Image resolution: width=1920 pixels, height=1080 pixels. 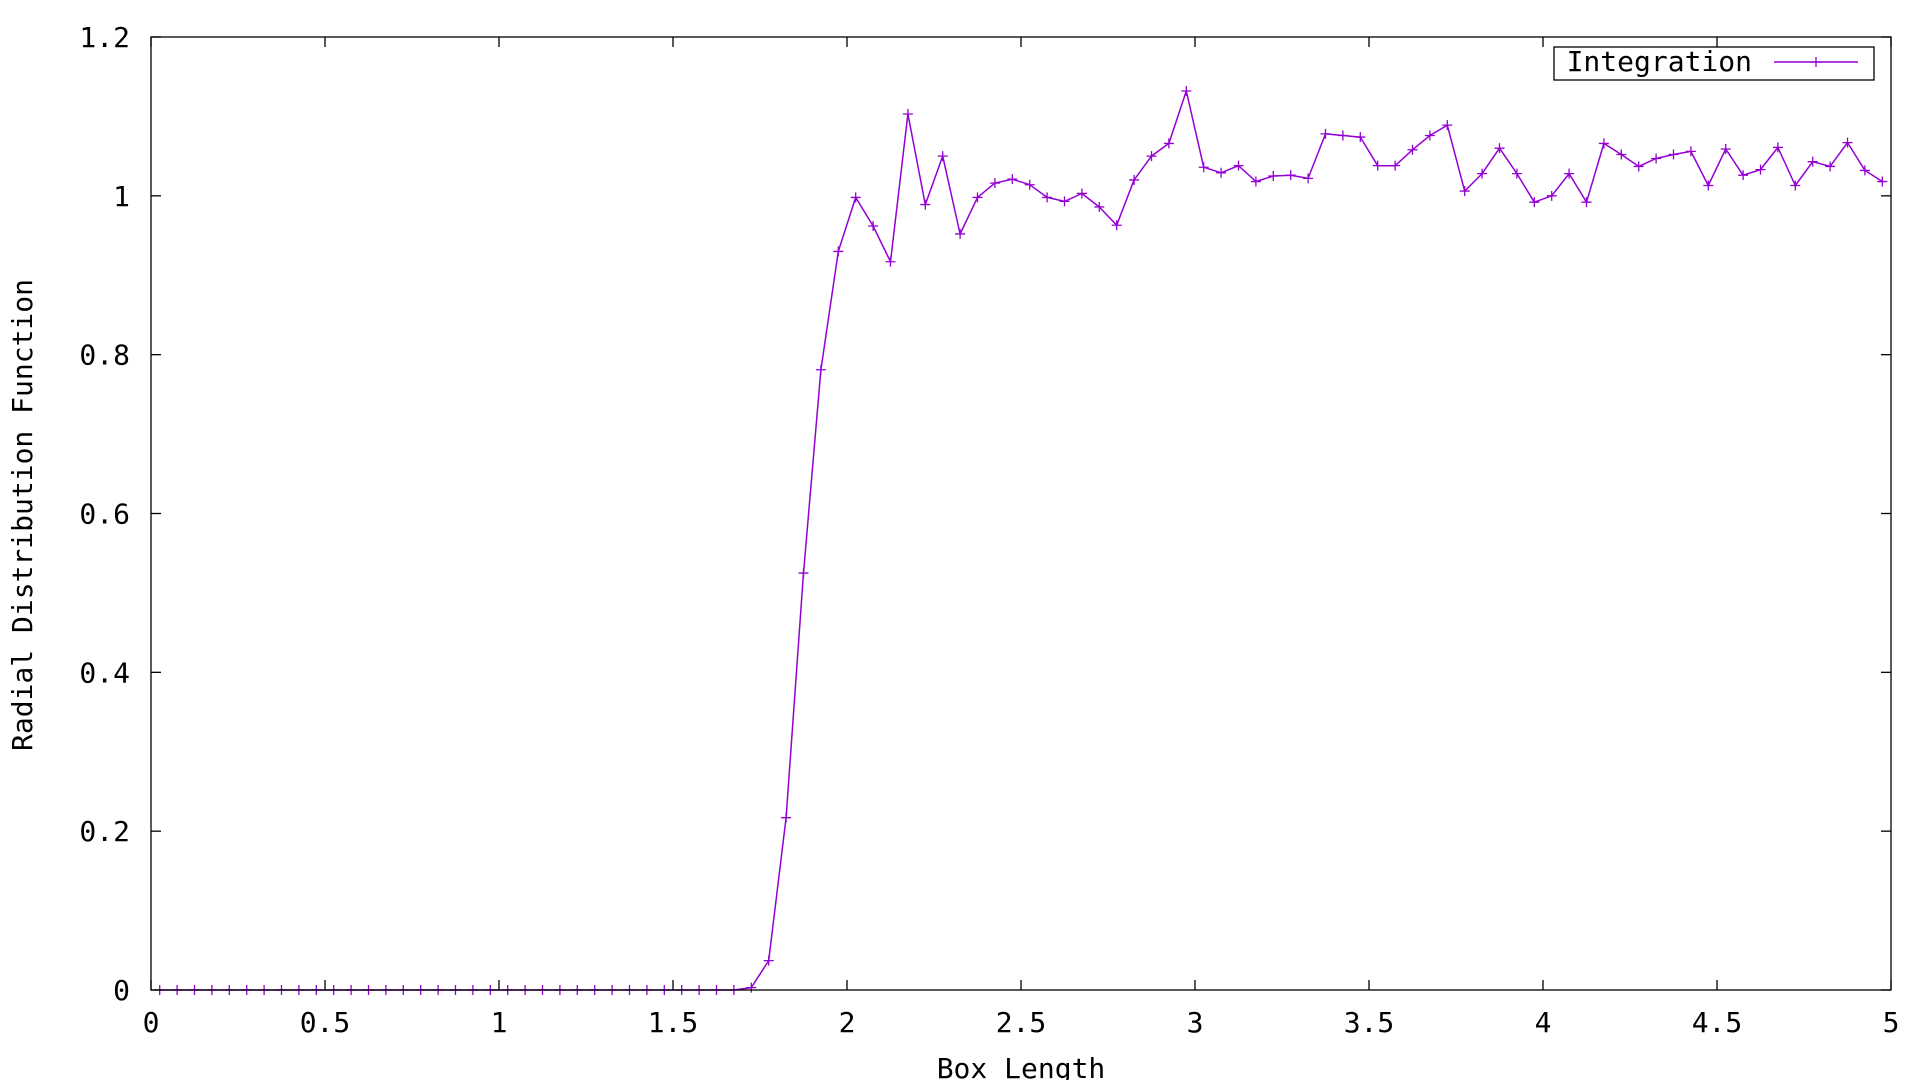 What do you see at coordinates (1816, 62) in the screenshot?
I see `legend-marker-integration` at bounding box center [1816, 62].